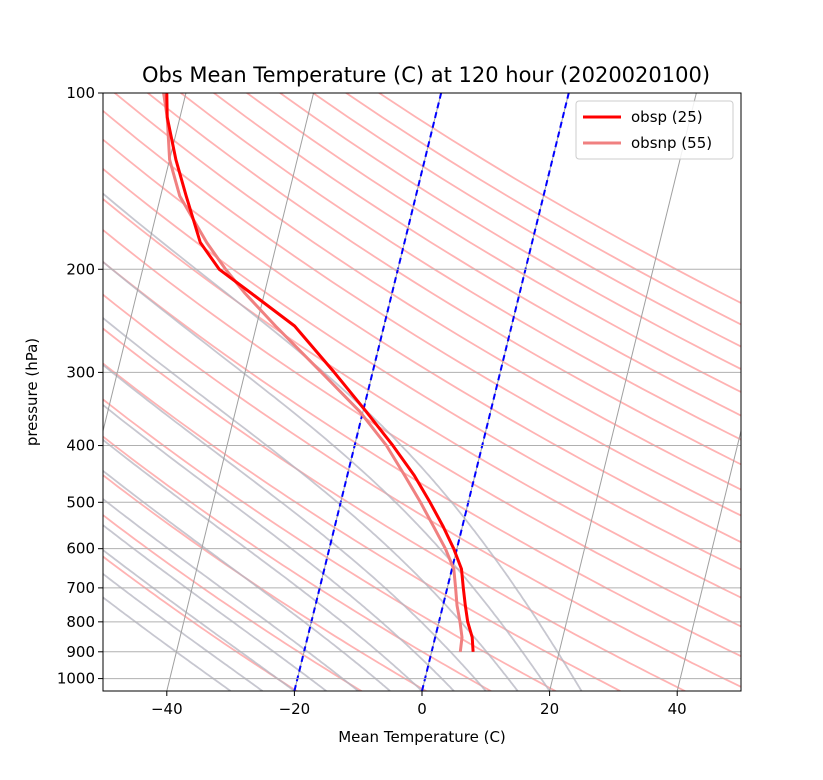  What do you see at coordinates (667, 117) in the screenshot?
I see `legend-label: obsp (25)` at bounding box center [667, 117].